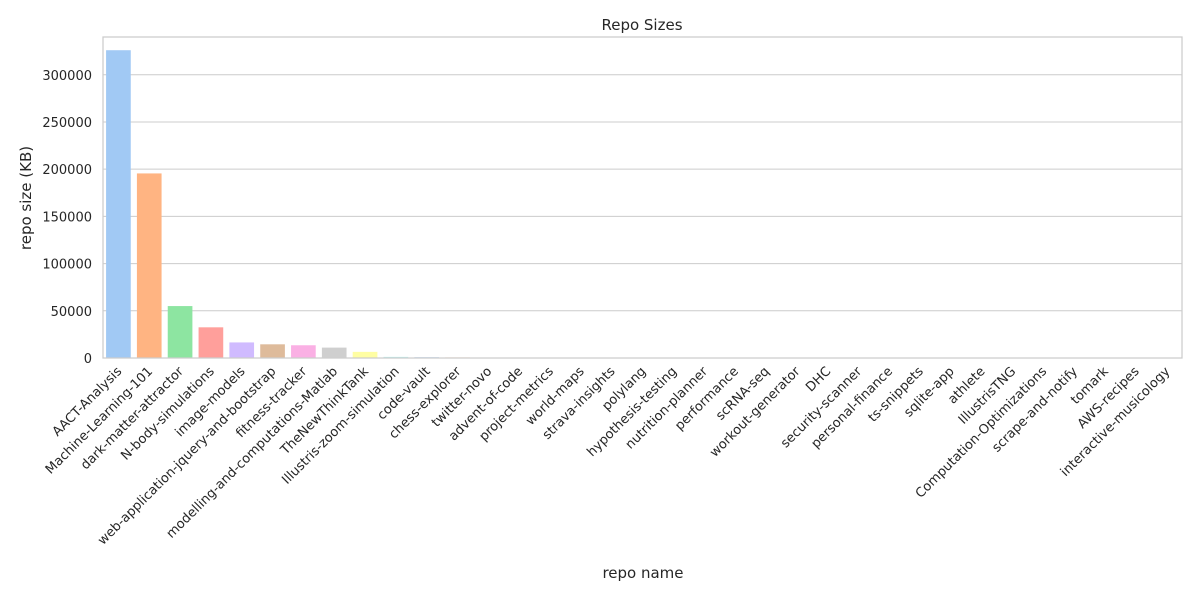 The height and width of the screenshot is (600, 1200). Describe the element at coordinates (71, 312) in the screenshot. I see `y-tick-label: 50000` at that location.